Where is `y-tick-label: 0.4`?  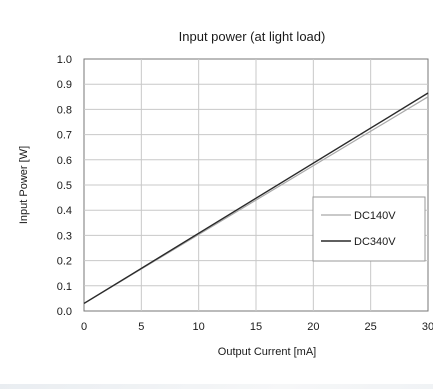
y-tick-label: 0.4 is located at coordinates (64, 211).